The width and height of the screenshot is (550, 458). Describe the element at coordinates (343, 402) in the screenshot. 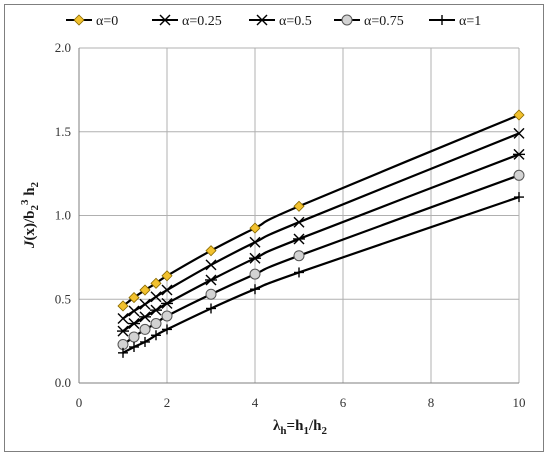

I see `x-tick-label: 6` at that location.